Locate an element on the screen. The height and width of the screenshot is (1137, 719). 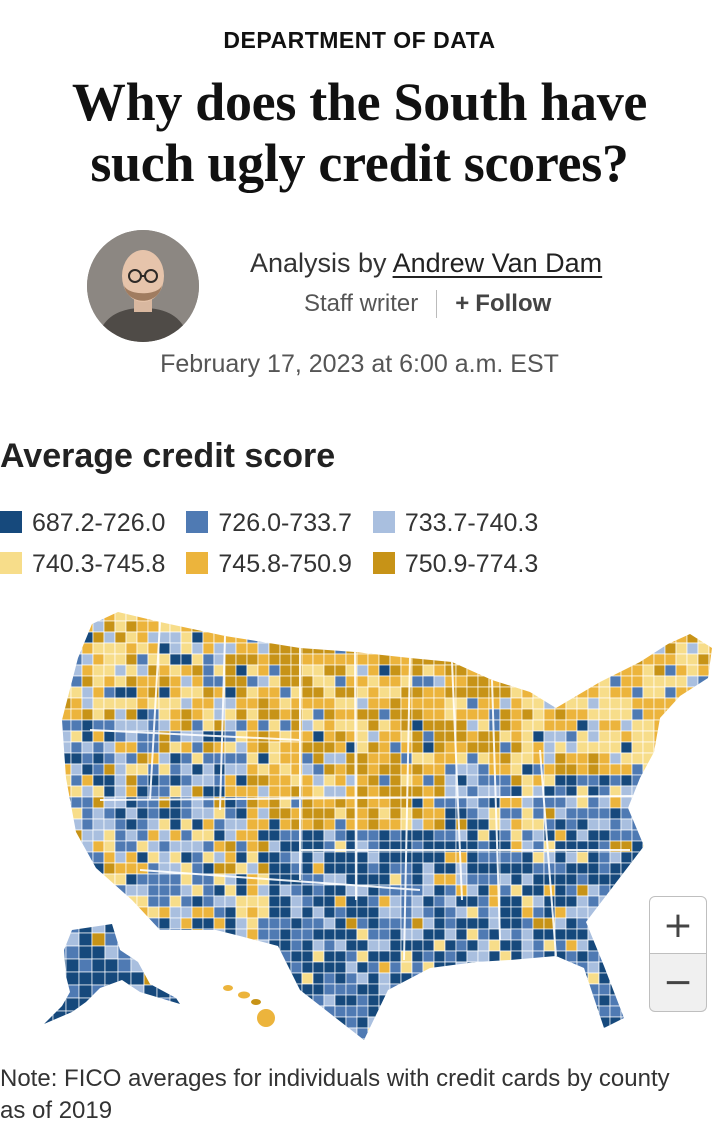
zoom-out-button: − is located at coordinates (678, 983).